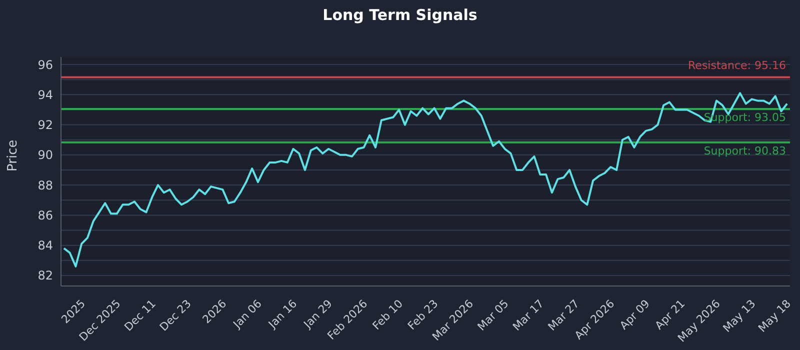 The width and height of the screenshot is (800, 350). I want to click on y-axis-title: Price, so click(13, 156).